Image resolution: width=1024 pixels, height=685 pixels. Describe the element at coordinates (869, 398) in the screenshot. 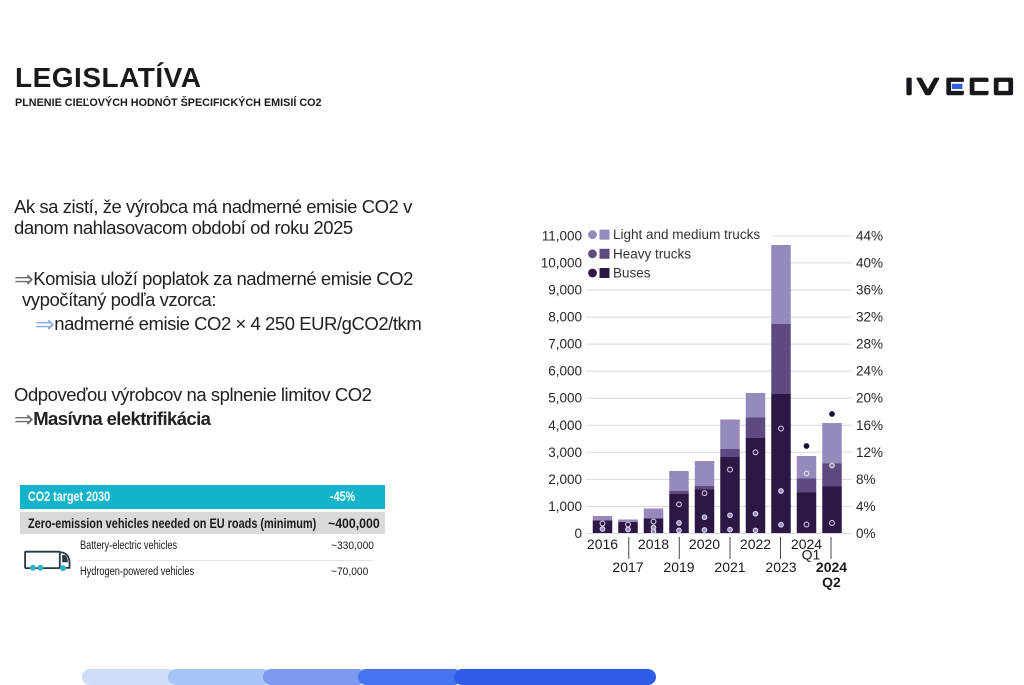

I see `svg-text: 20%` at that location.